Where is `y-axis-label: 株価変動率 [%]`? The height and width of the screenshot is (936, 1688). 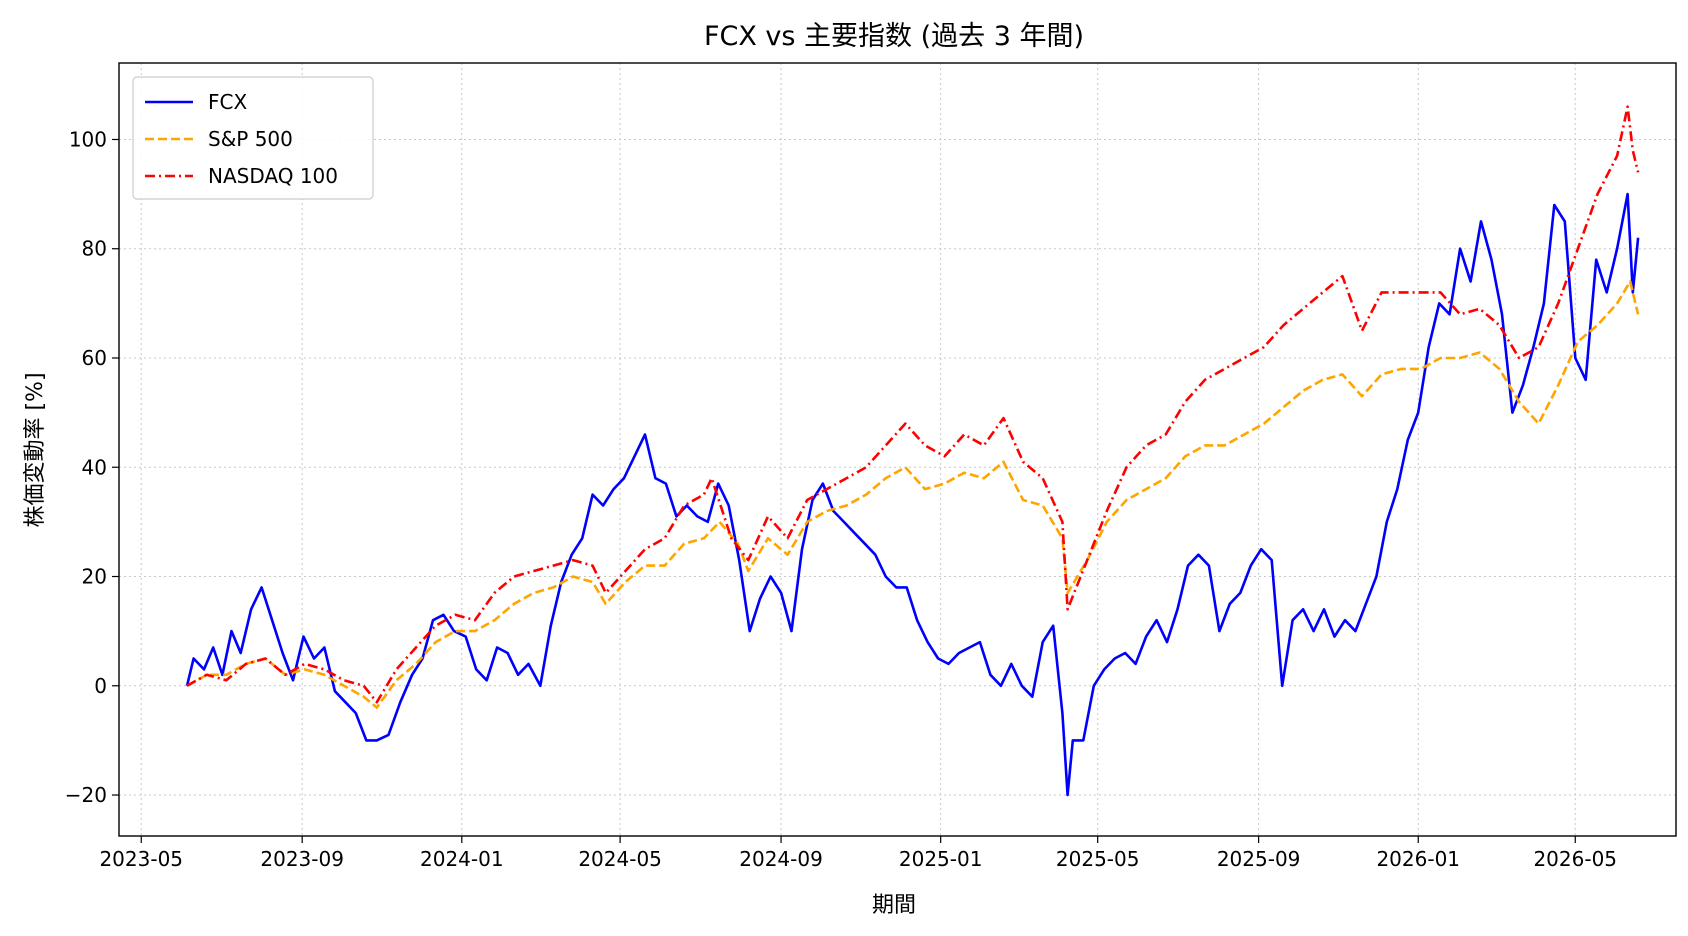 y-axis-label: 株価変動率 [%] is located at coordinates (35, 449).